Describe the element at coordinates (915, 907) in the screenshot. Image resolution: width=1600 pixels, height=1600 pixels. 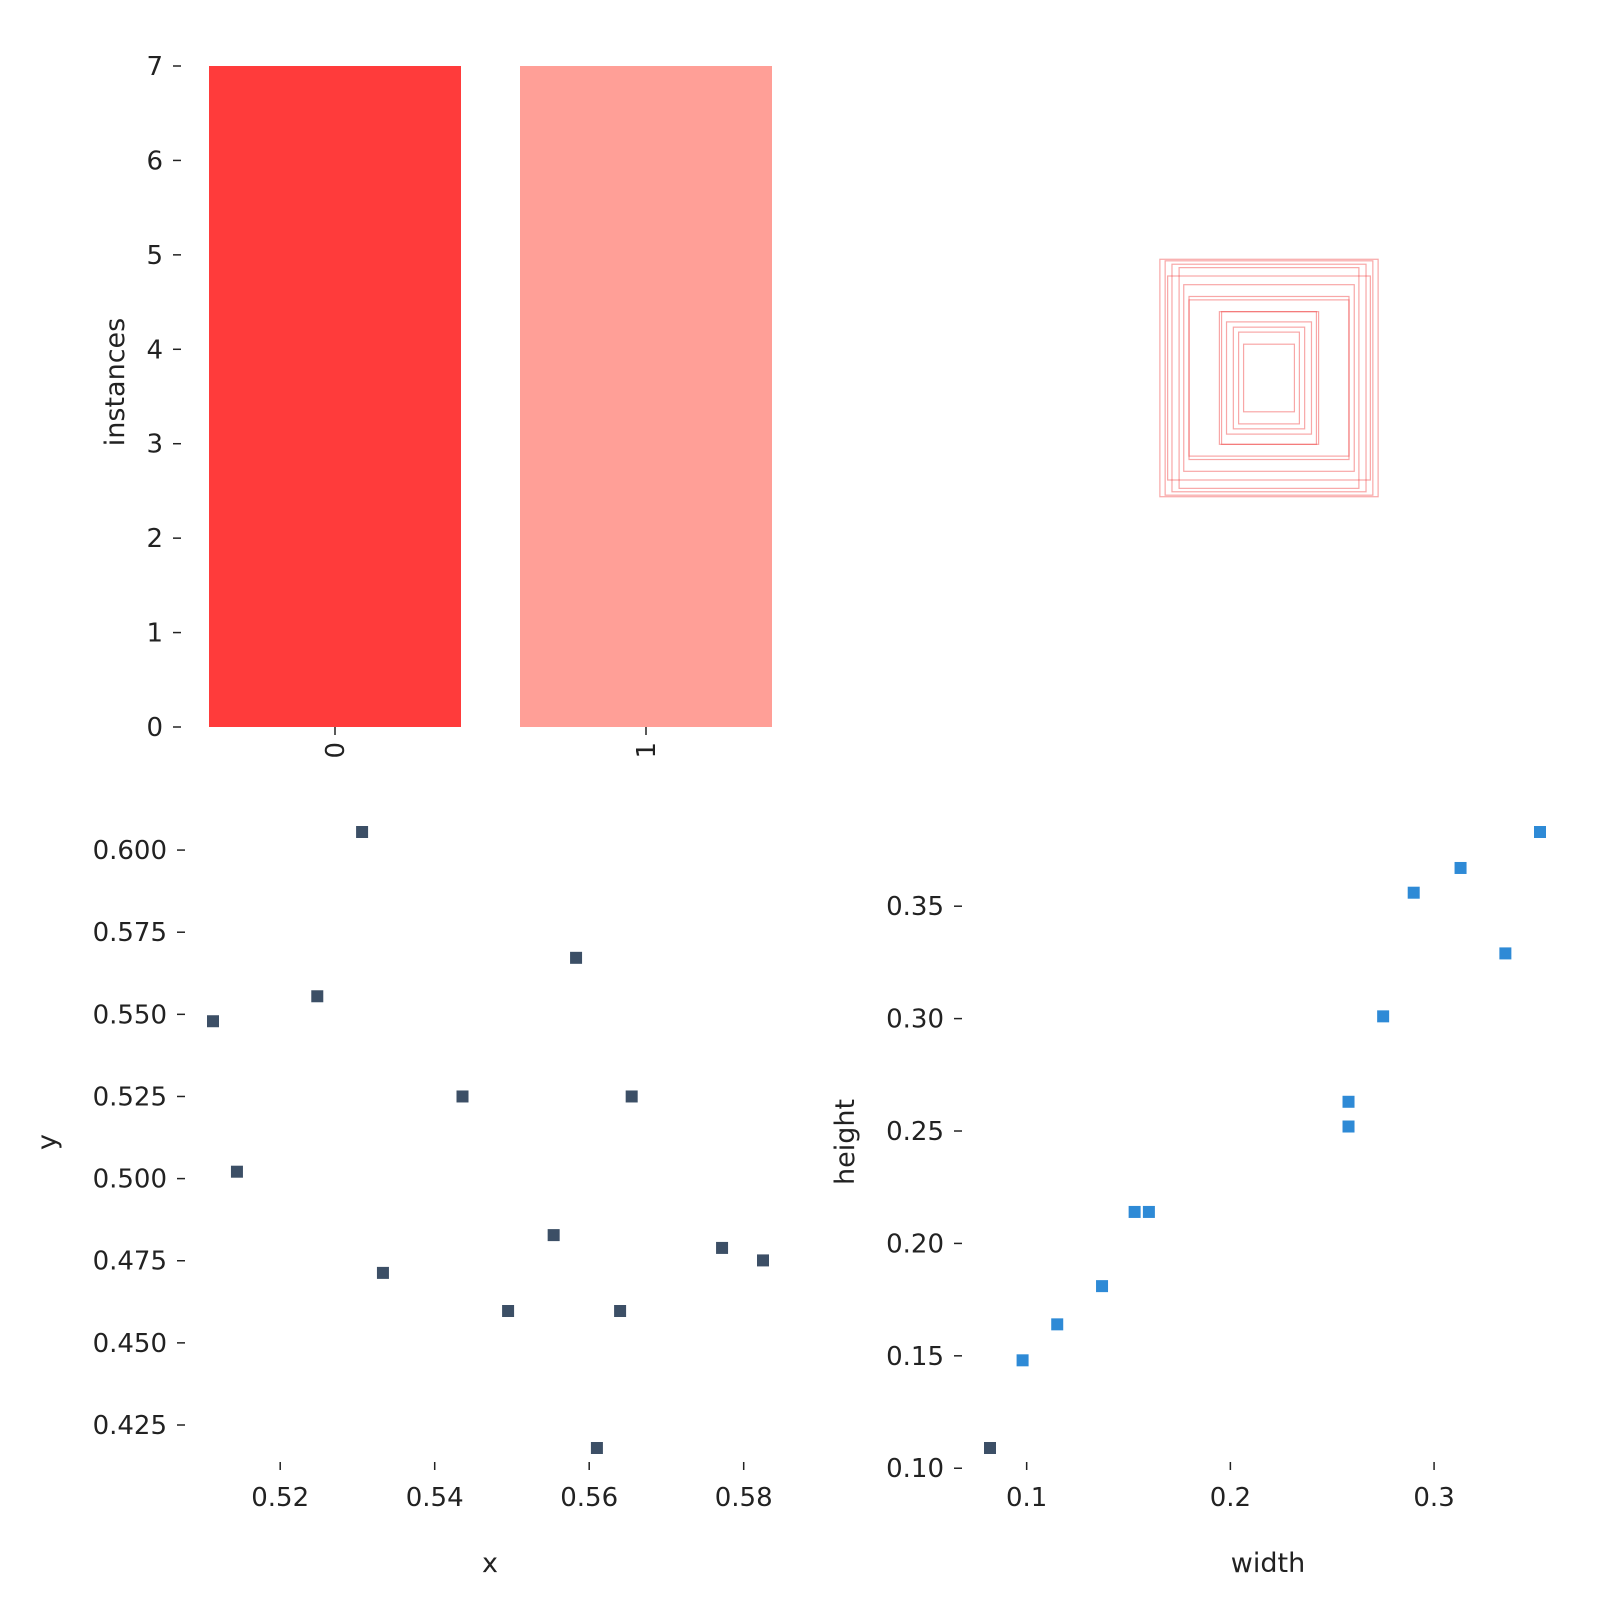
I see `wh-y-tick-label-5: 0.35` at that location.